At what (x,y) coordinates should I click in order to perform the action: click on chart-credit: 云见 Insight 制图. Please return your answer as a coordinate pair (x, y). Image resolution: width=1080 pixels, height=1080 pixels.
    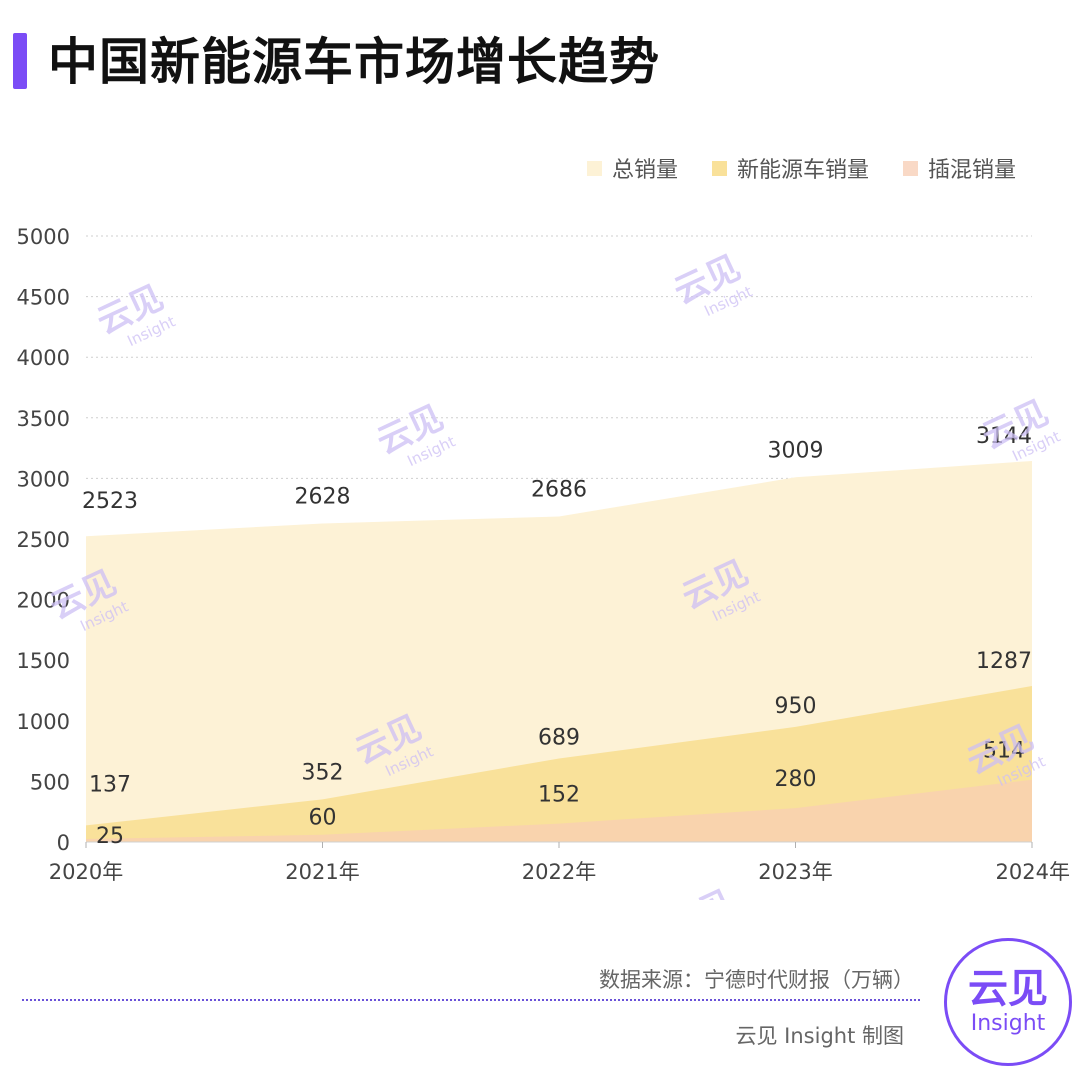
    Looking at the image, I should click on (819, 1036).